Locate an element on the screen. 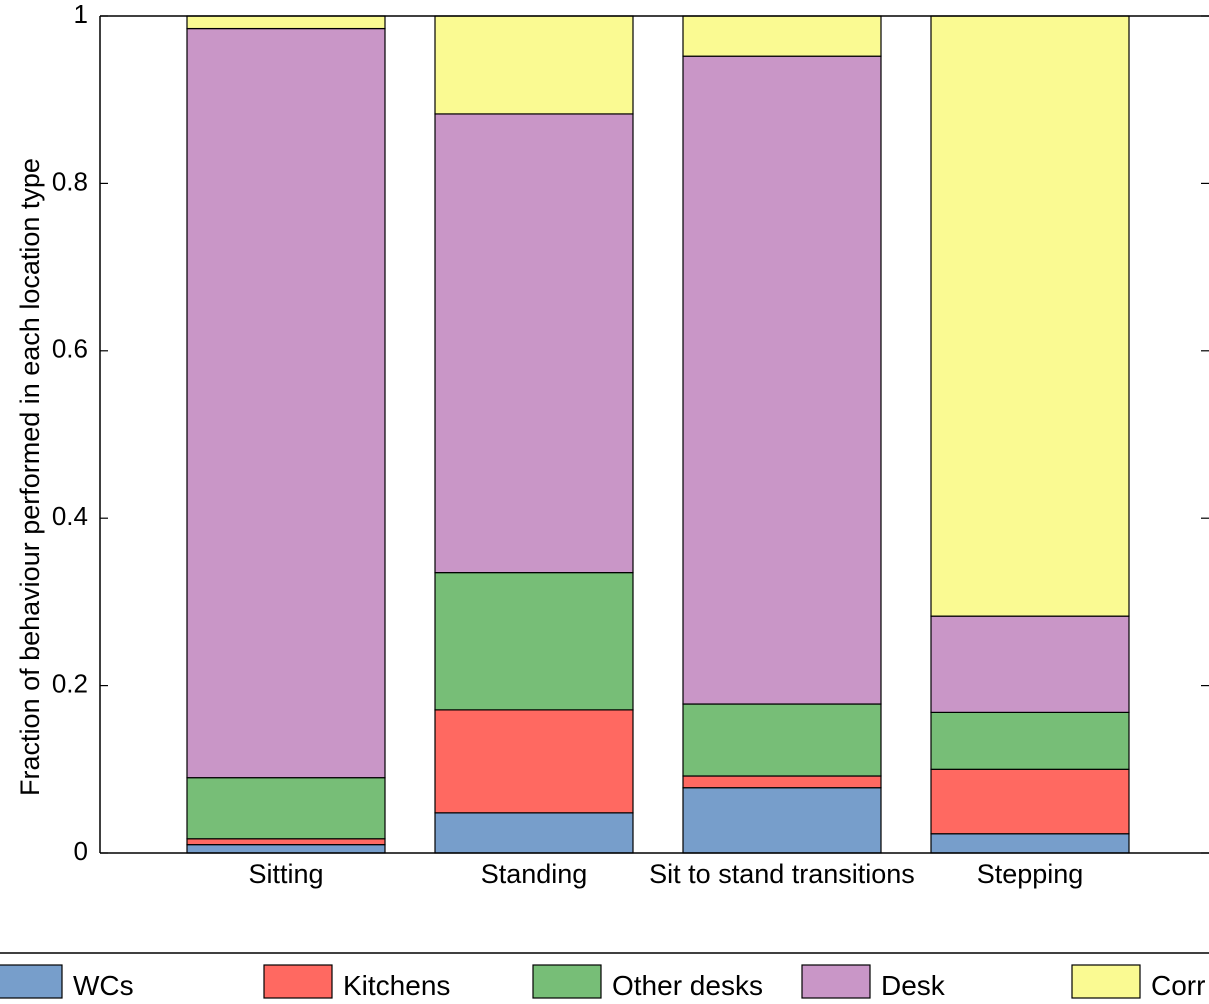 This screenshot has width=1209, height=1004. legend-label-kitchens: Kitchens is located at coordinates (396, 985).